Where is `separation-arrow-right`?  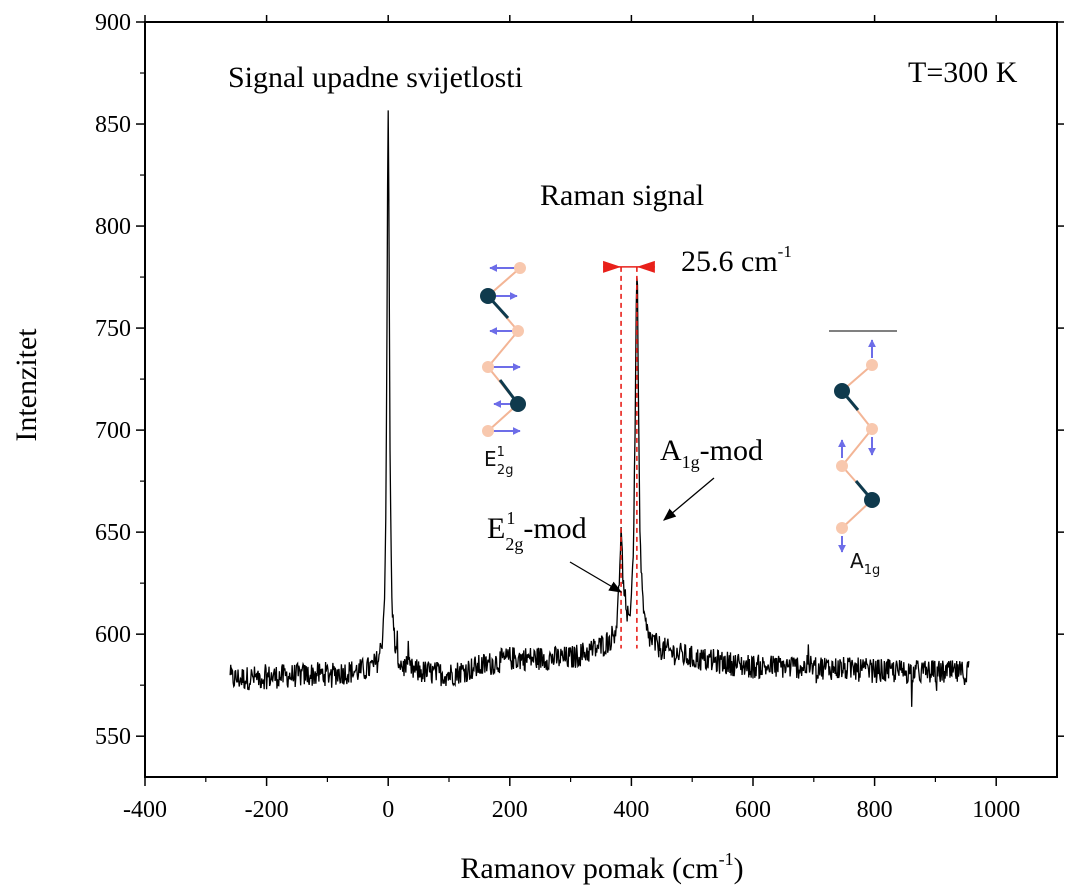
separation-arrow-right is located at coordinates (645, 266).